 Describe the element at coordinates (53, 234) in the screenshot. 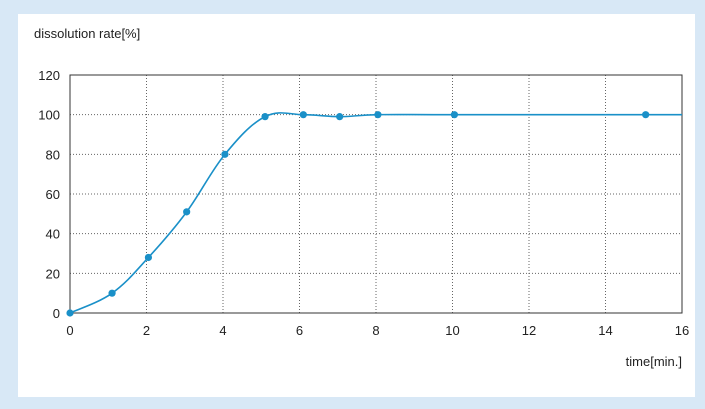

I see `y-tick-label: 40` at that location.